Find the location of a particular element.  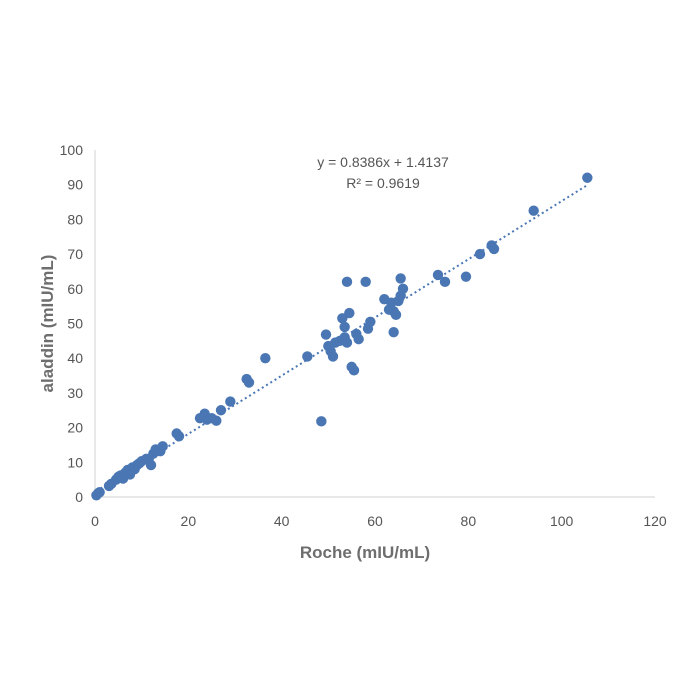

x-tick-label: 60 is located at coordinates (375, 521).